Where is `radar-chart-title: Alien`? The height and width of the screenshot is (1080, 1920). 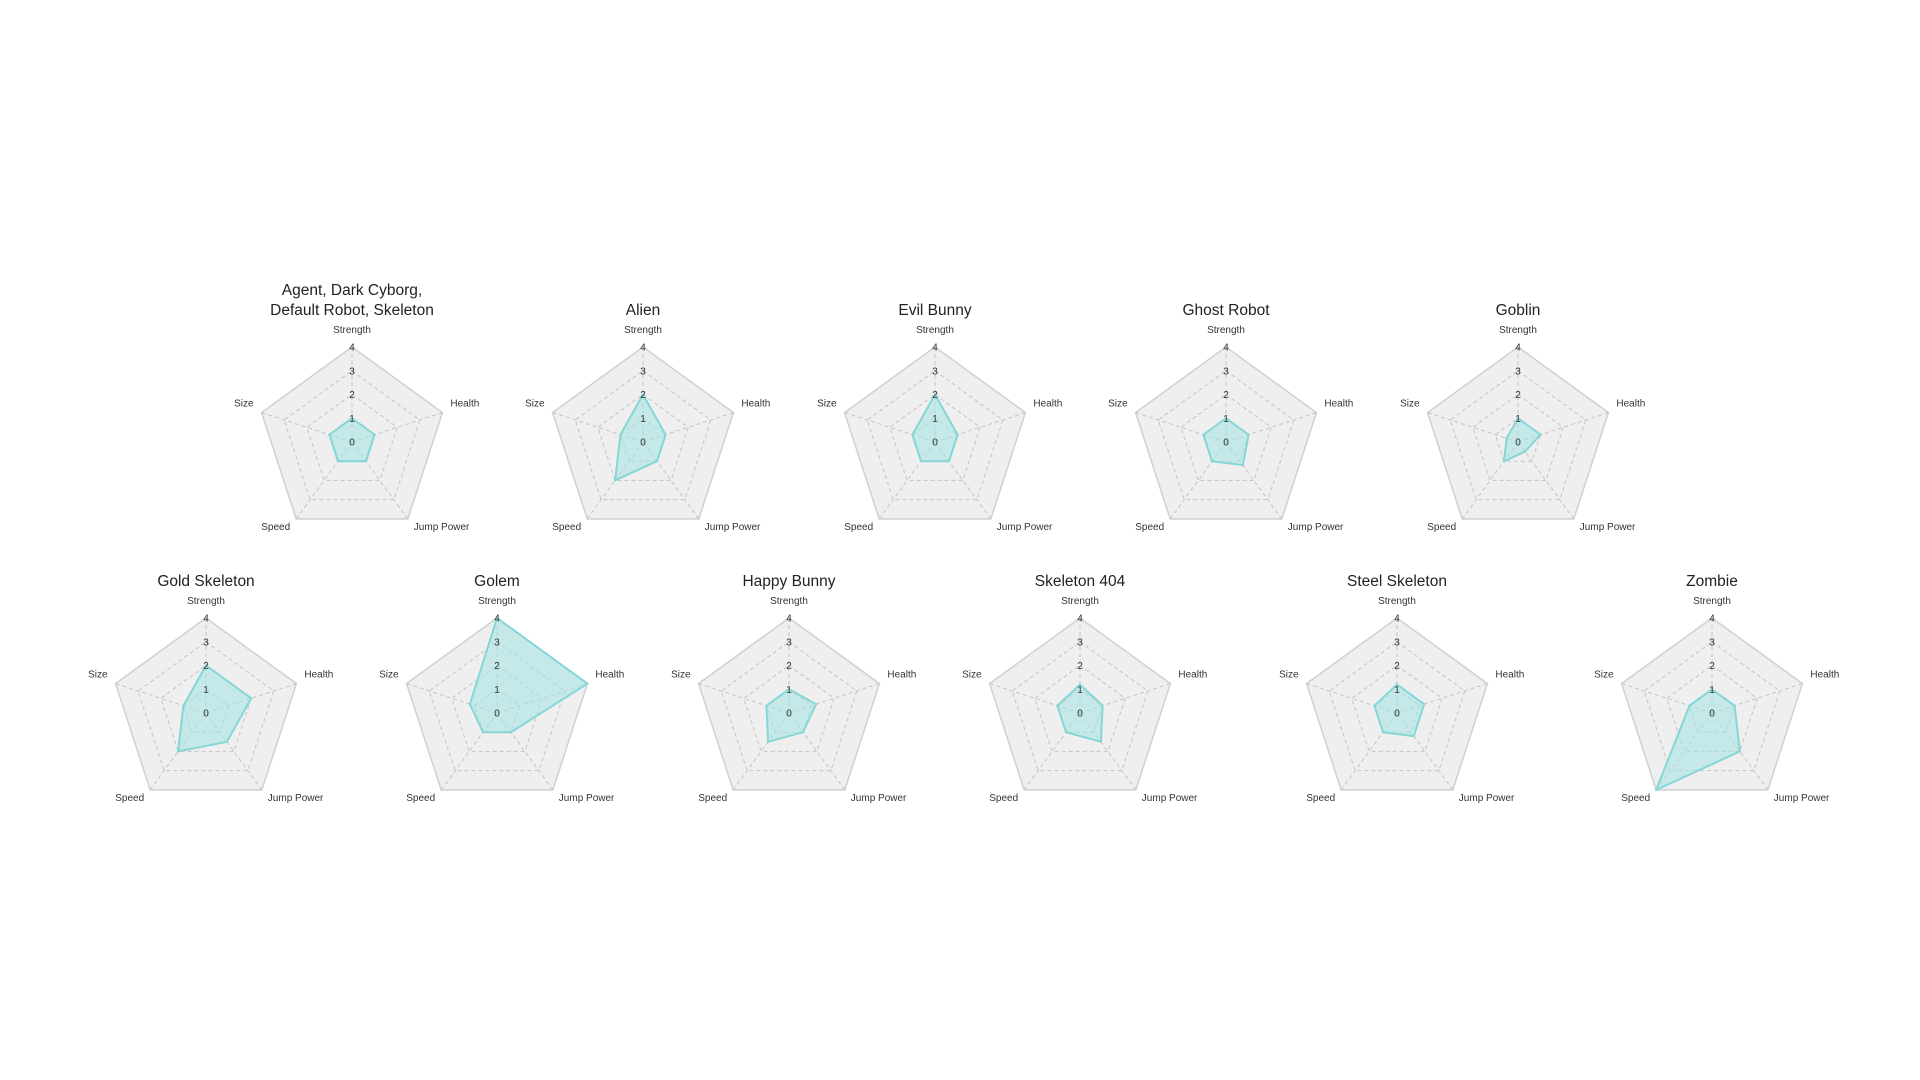 radar-chart-title: Alien is located at coordinates (643, 310).